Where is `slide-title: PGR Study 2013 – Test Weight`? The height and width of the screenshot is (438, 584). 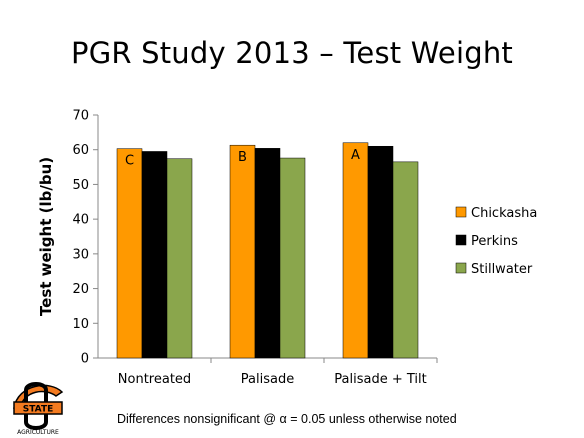 slide-title: PGR Study 2013 – Test Weight is located at coordinates (292, 53).